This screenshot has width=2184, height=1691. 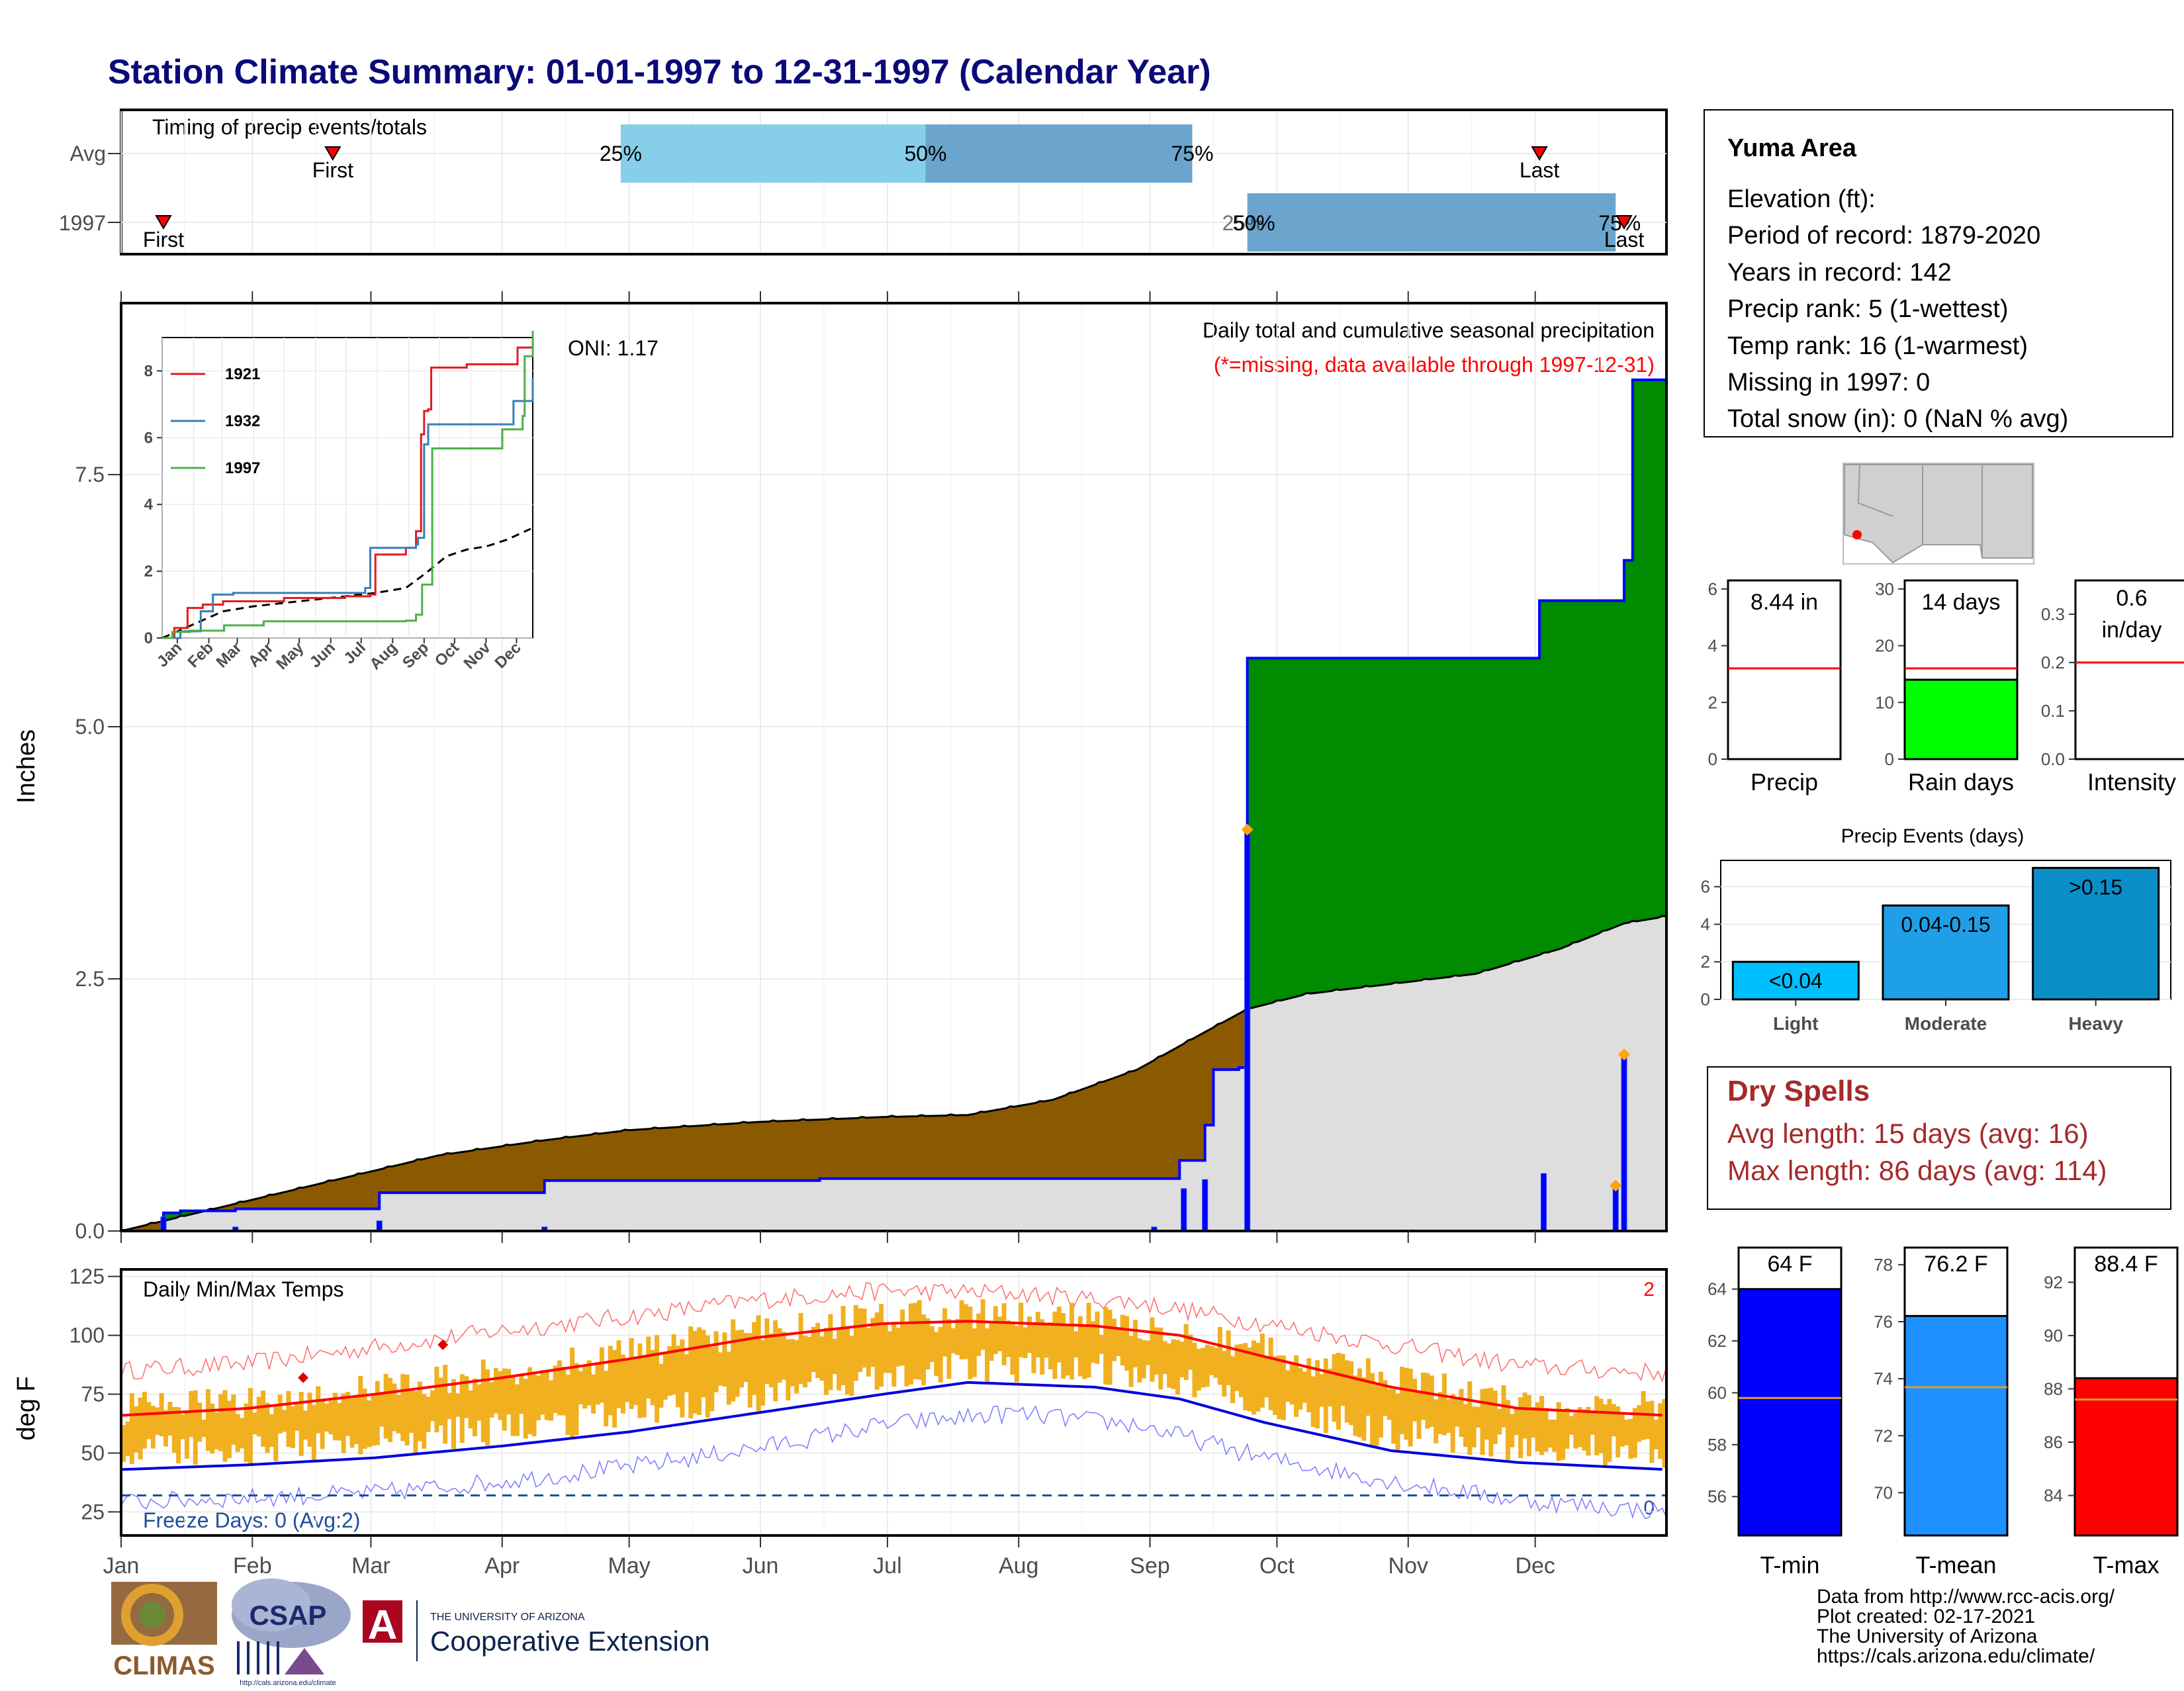 What do you see at coordinates (1717, 1445) in the screenshot?
I see `tempbar-ytick-label: 58` at bounding box center [1717, 1445].